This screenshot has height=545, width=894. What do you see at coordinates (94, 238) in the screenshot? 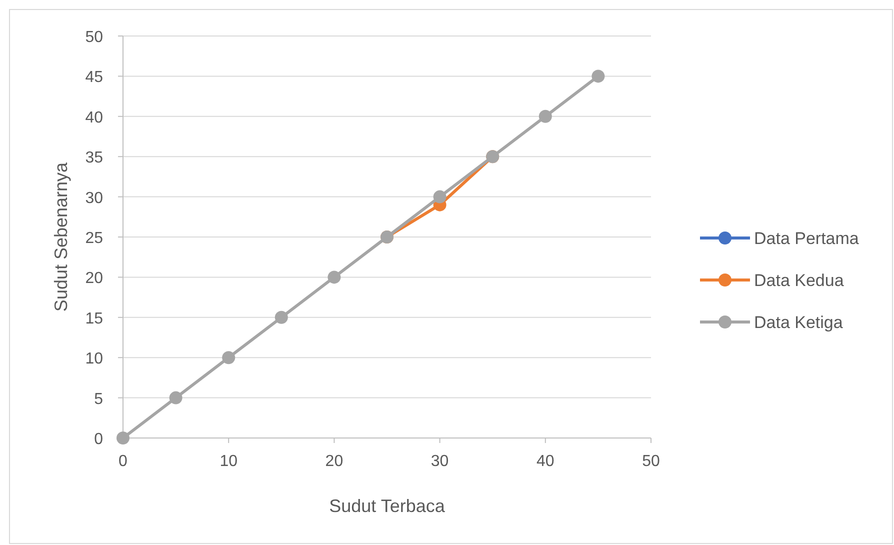
I see `y-tick-label: 25` at bounding box center [94, 238].